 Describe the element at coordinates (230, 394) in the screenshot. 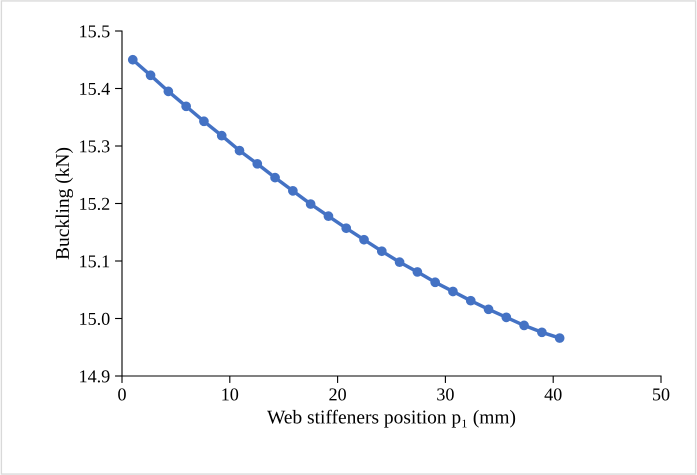

I see `x-tick-label: 10` at that location.